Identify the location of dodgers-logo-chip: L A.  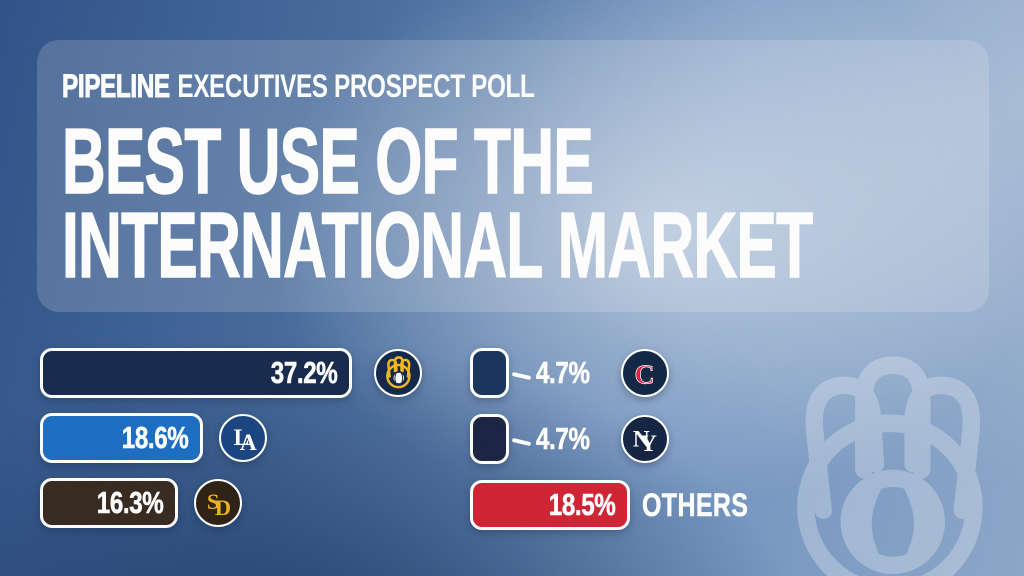
(243, 438).